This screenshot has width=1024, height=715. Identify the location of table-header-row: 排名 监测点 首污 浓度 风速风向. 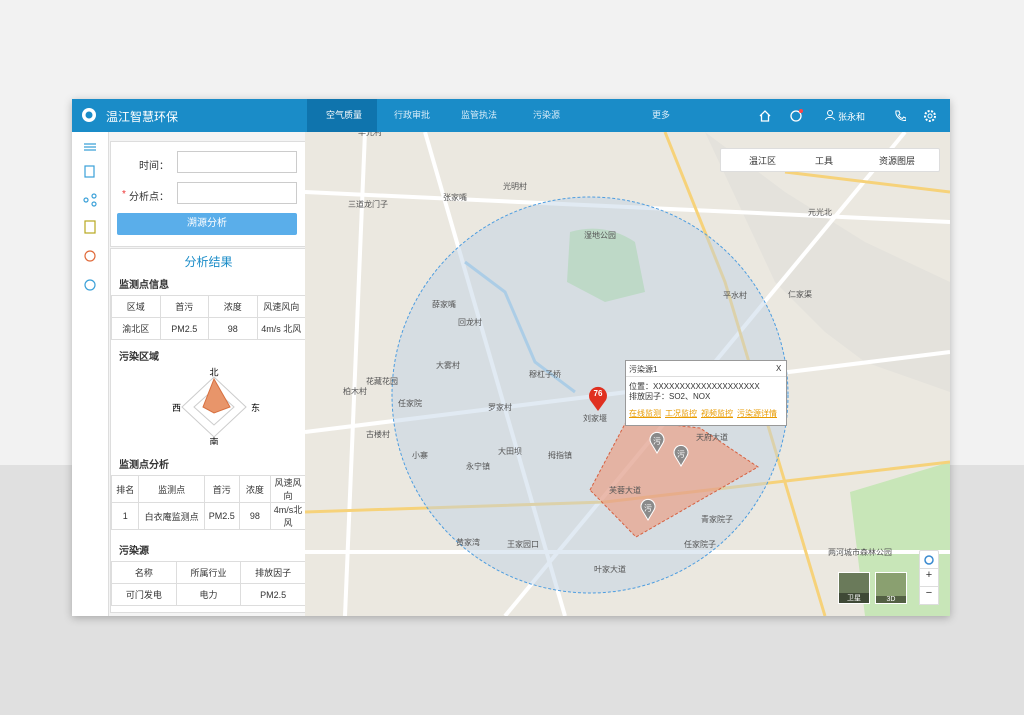
(208, 489).